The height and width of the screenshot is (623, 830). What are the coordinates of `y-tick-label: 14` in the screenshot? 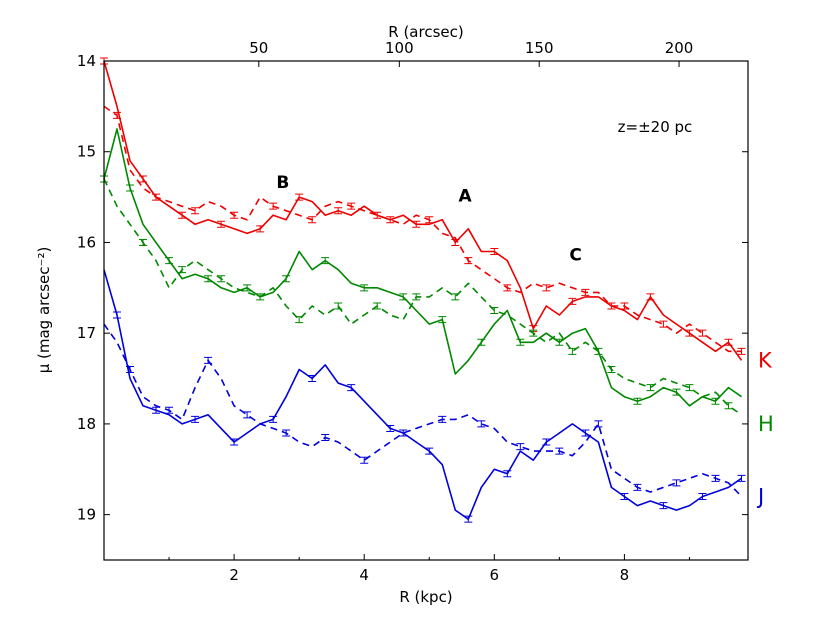 It's located at (86, 61).